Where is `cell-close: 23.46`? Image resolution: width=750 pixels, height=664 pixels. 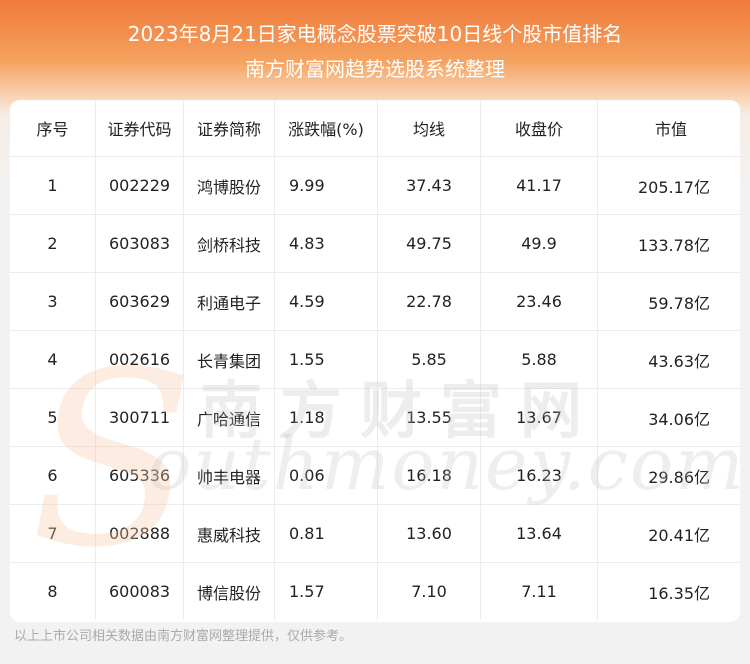 cell-close: 23.46 is located at coordinates (539, 301).